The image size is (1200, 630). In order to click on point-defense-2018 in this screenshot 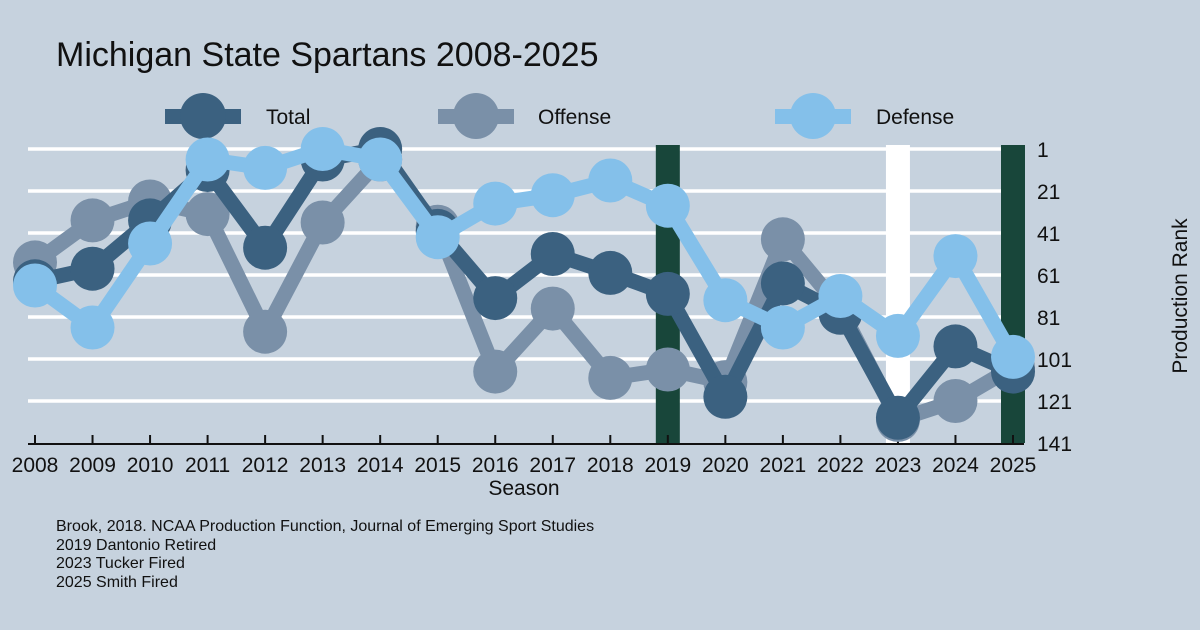, I will do `click(610, 180)`.